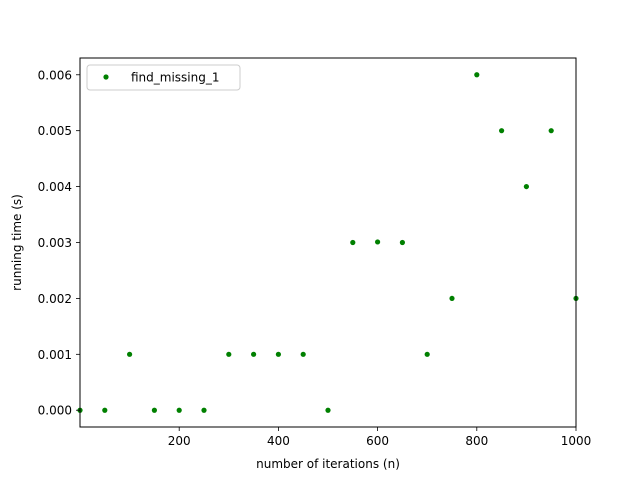 The width and height of the screenshot is (640, 480). What do you see at coordinates (55, 243) in the screenshot?
I see `y-tick-label: 0.003` at bounding box center [55, 243].